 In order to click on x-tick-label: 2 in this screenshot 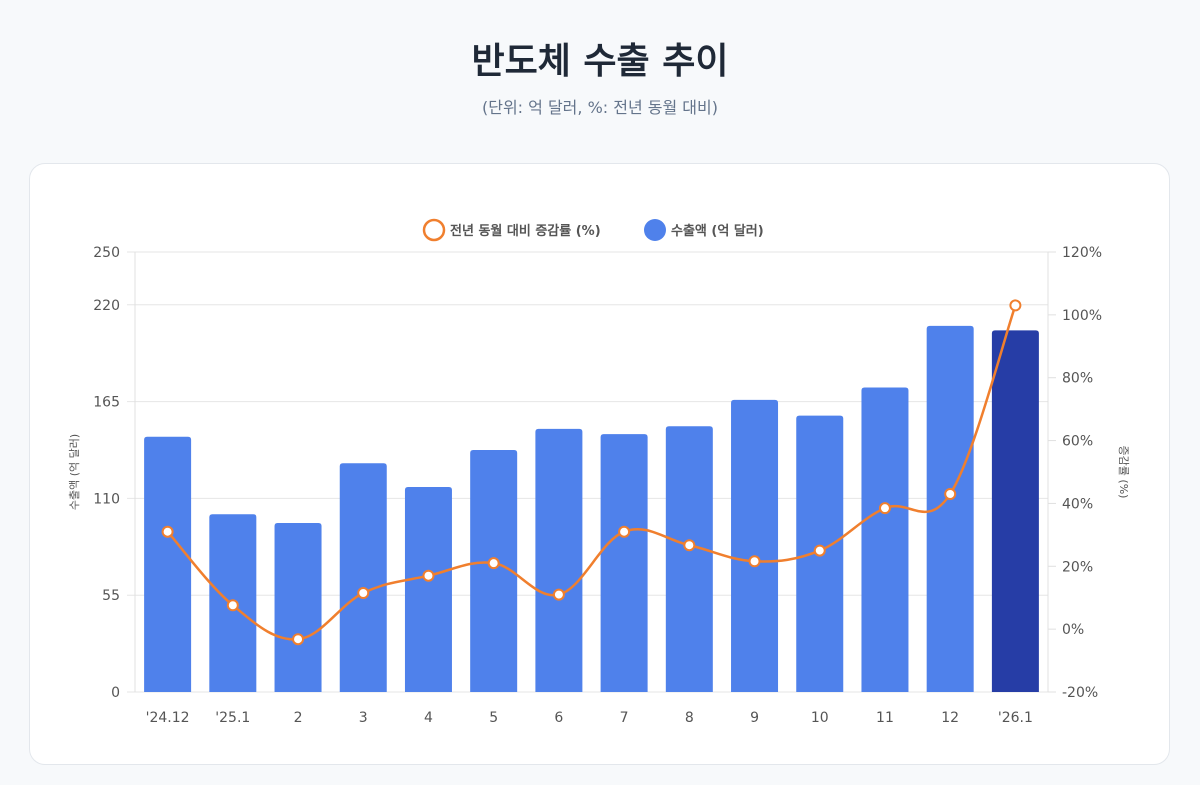, I will do `click(298, 718)`.